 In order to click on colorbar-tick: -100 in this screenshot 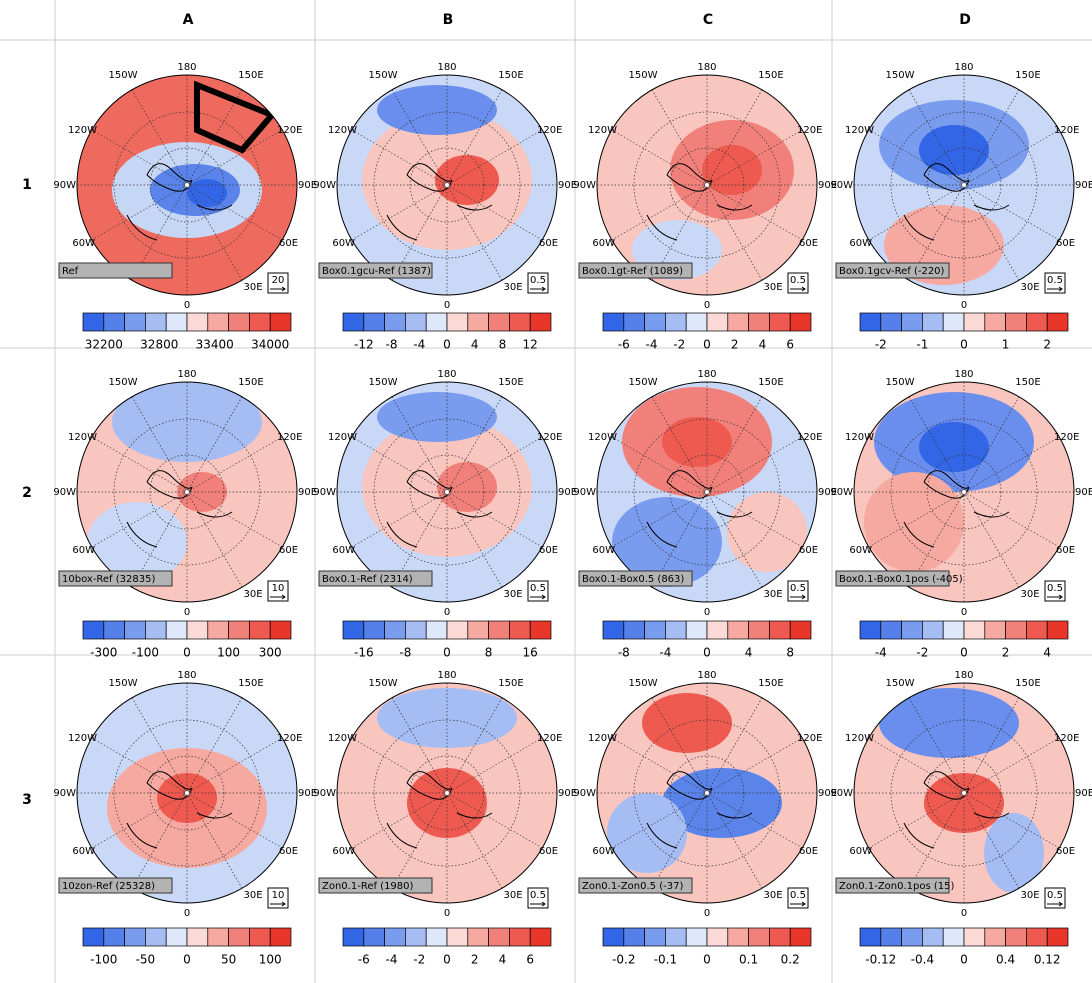, I will do `click(103, 960)`.